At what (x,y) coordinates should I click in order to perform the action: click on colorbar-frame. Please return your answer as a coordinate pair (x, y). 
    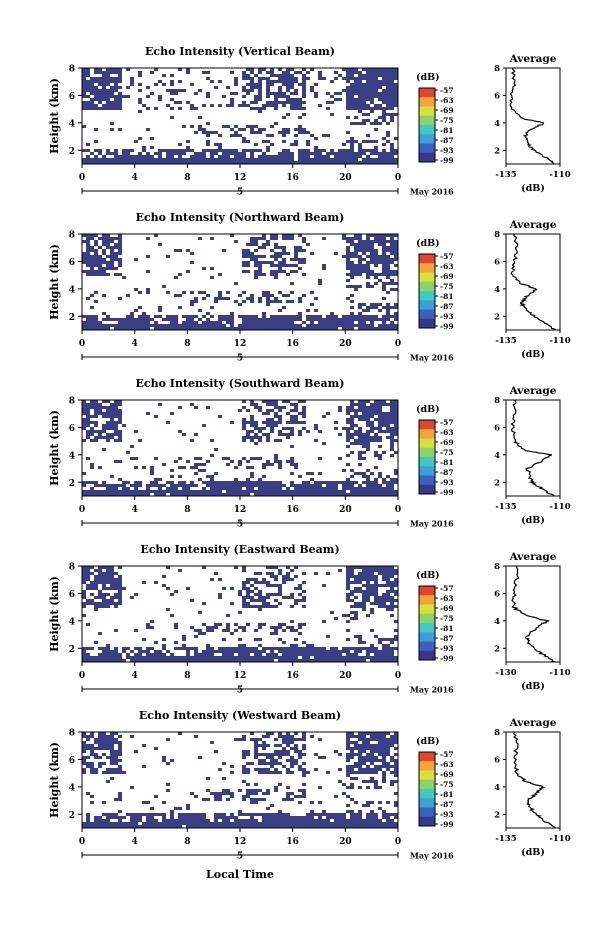
    Looking at the image, I should click on (427, 457).